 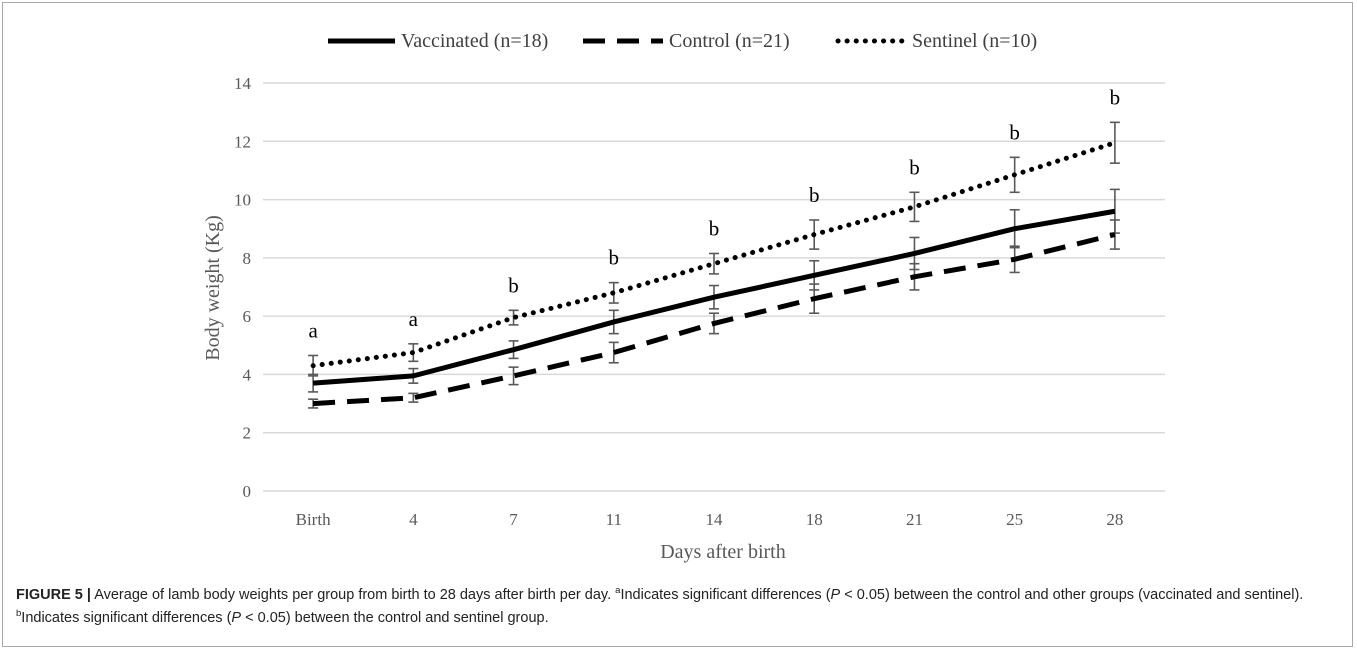 I want to click on error-bar-s2-p4, so click(x=714, y=263).